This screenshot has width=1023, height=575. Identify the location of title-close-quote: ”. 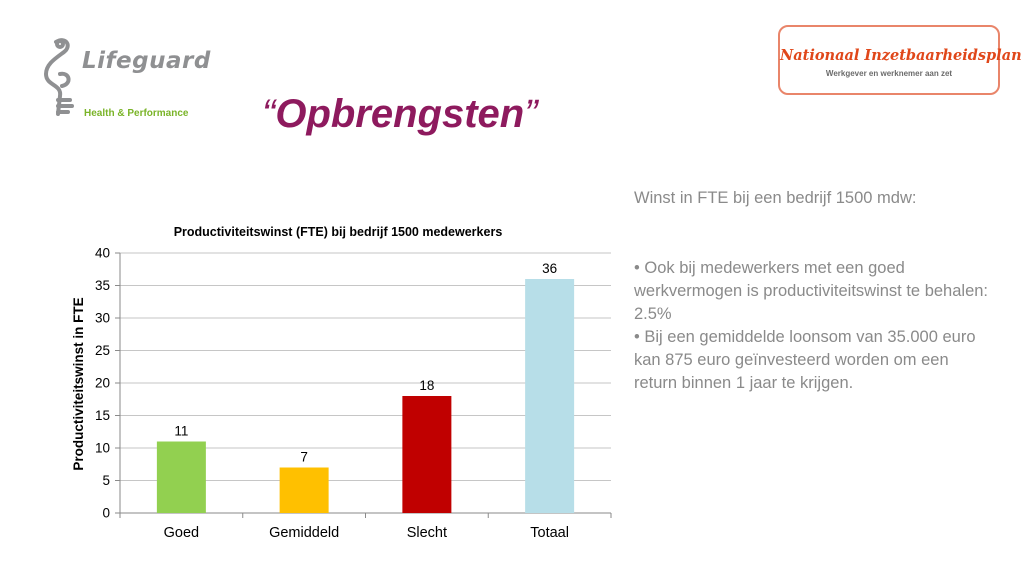
(531, 114).